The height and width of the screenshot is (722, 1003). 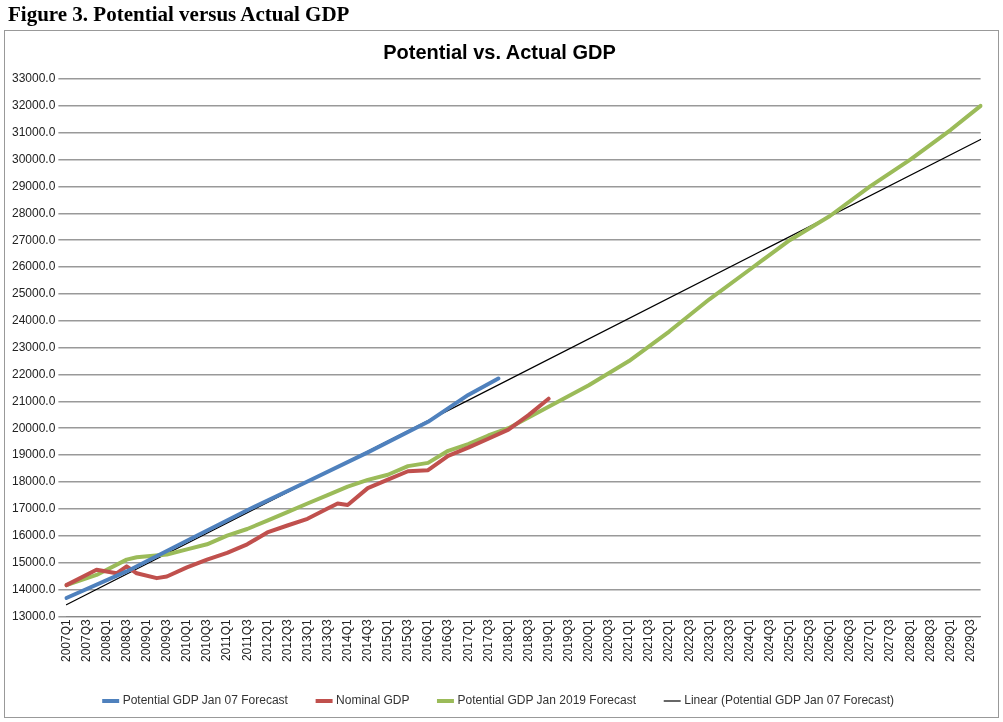 I want to click on y-tick-label: 26000.0, so click(x=33, y=266).